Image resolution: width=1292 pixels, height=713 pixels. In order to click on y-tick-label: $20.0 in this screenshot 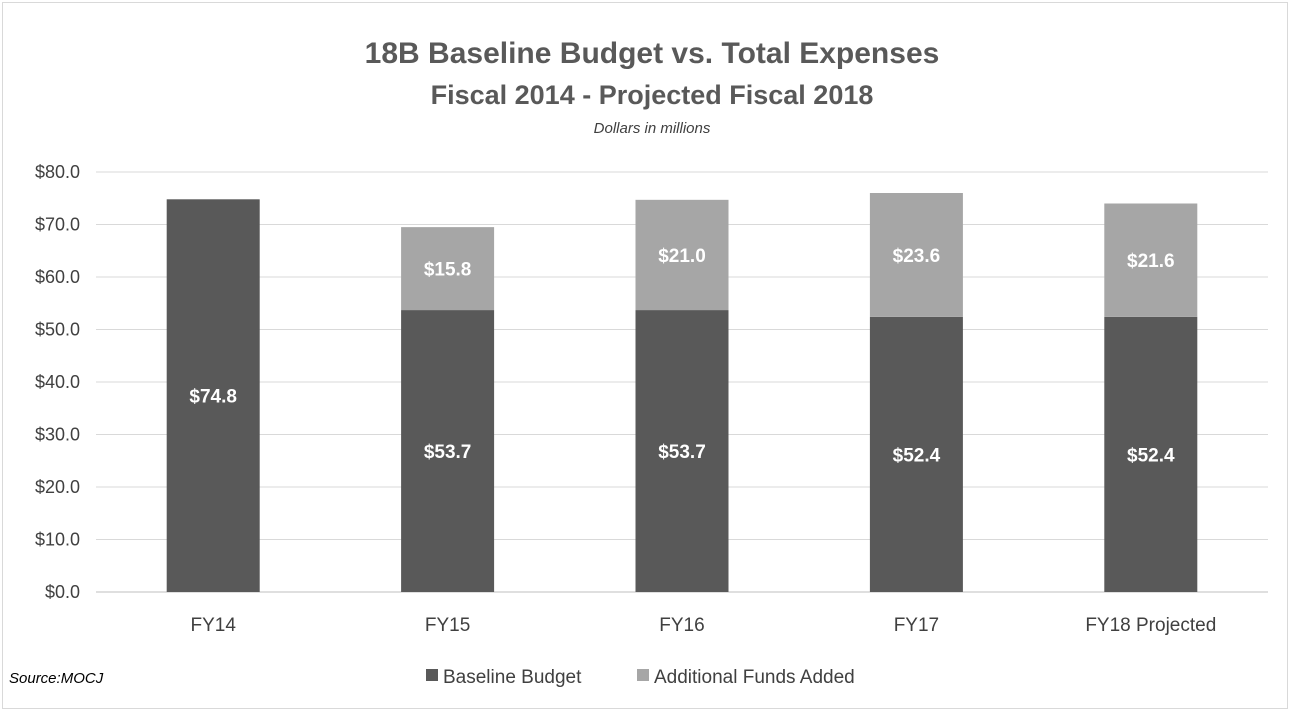, I will do `click(57, 487)`.